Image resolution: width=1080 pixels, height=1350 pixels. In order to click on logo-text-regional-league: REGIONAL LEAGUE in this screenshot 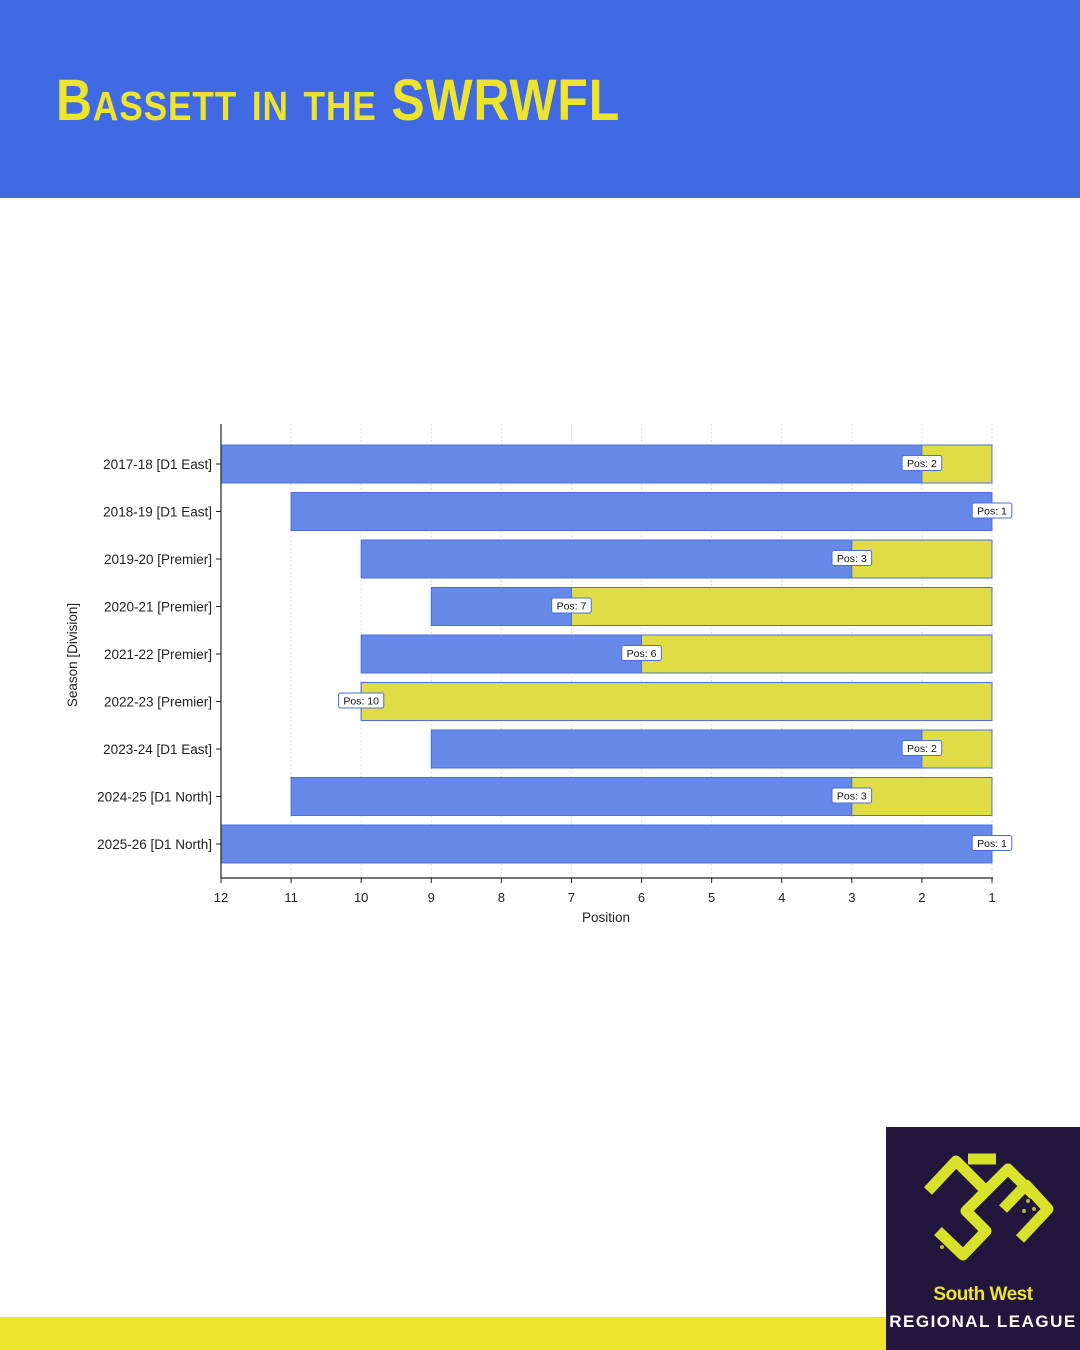, I will do `click(983, 1321)`.